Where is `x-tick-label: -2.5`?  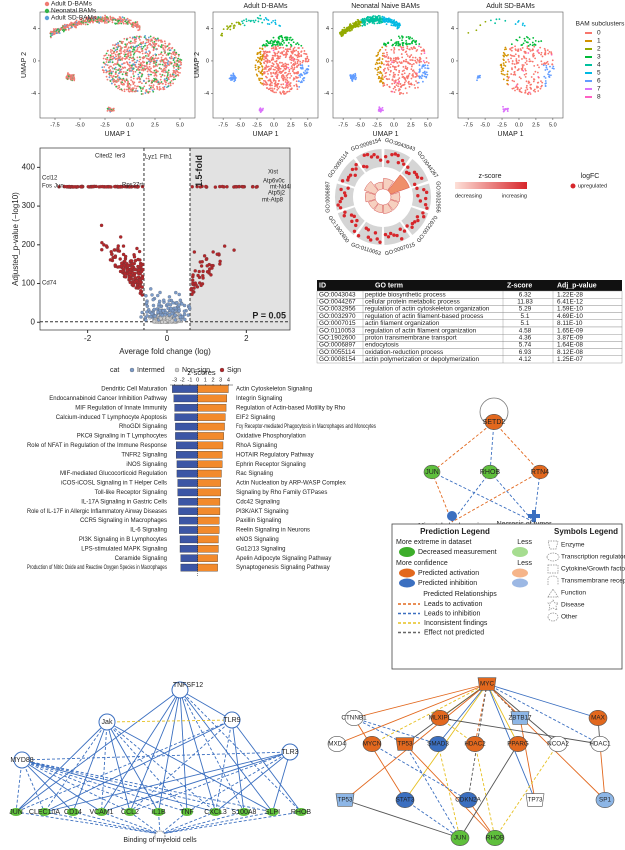
x-tick-label: -2.5 is located at coordinates (501, 125).